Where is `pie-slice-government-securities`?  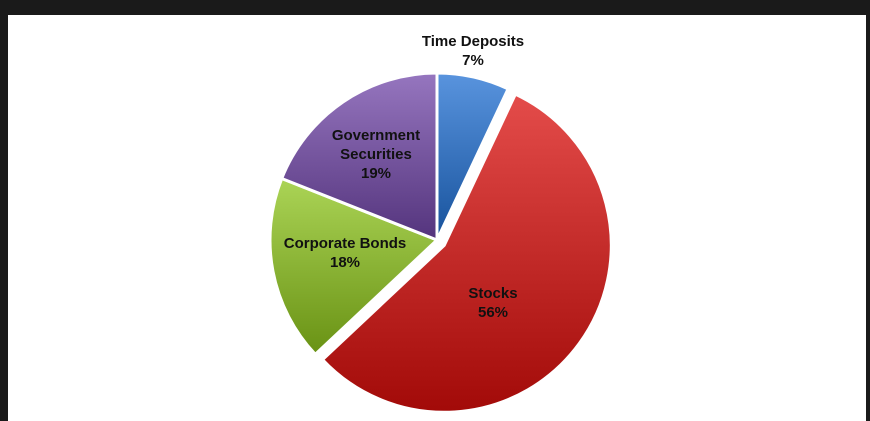
pie-slice-government-securities is located at coordinates (359, 156).